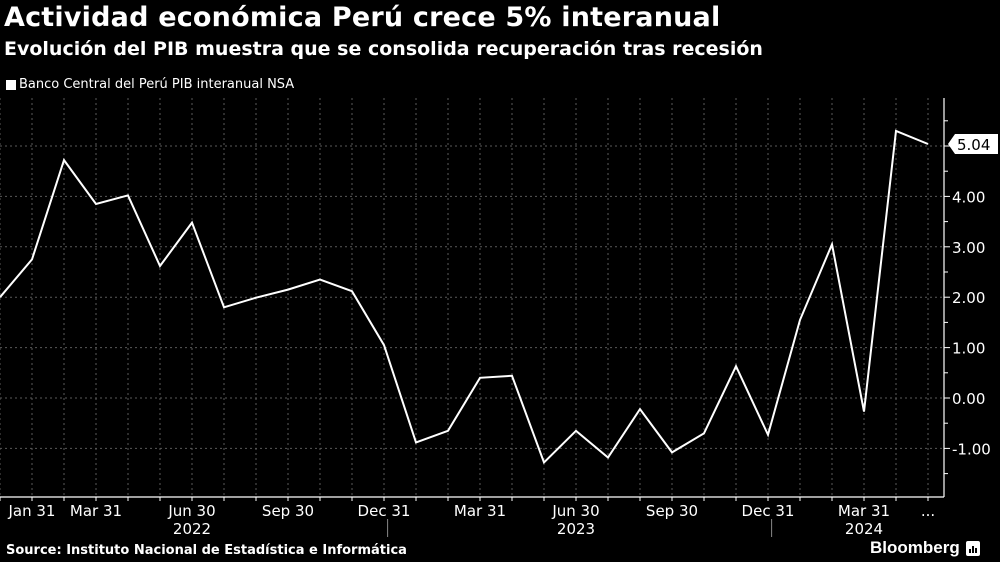  I want to click on year-label: 2024, so click(864, 529).